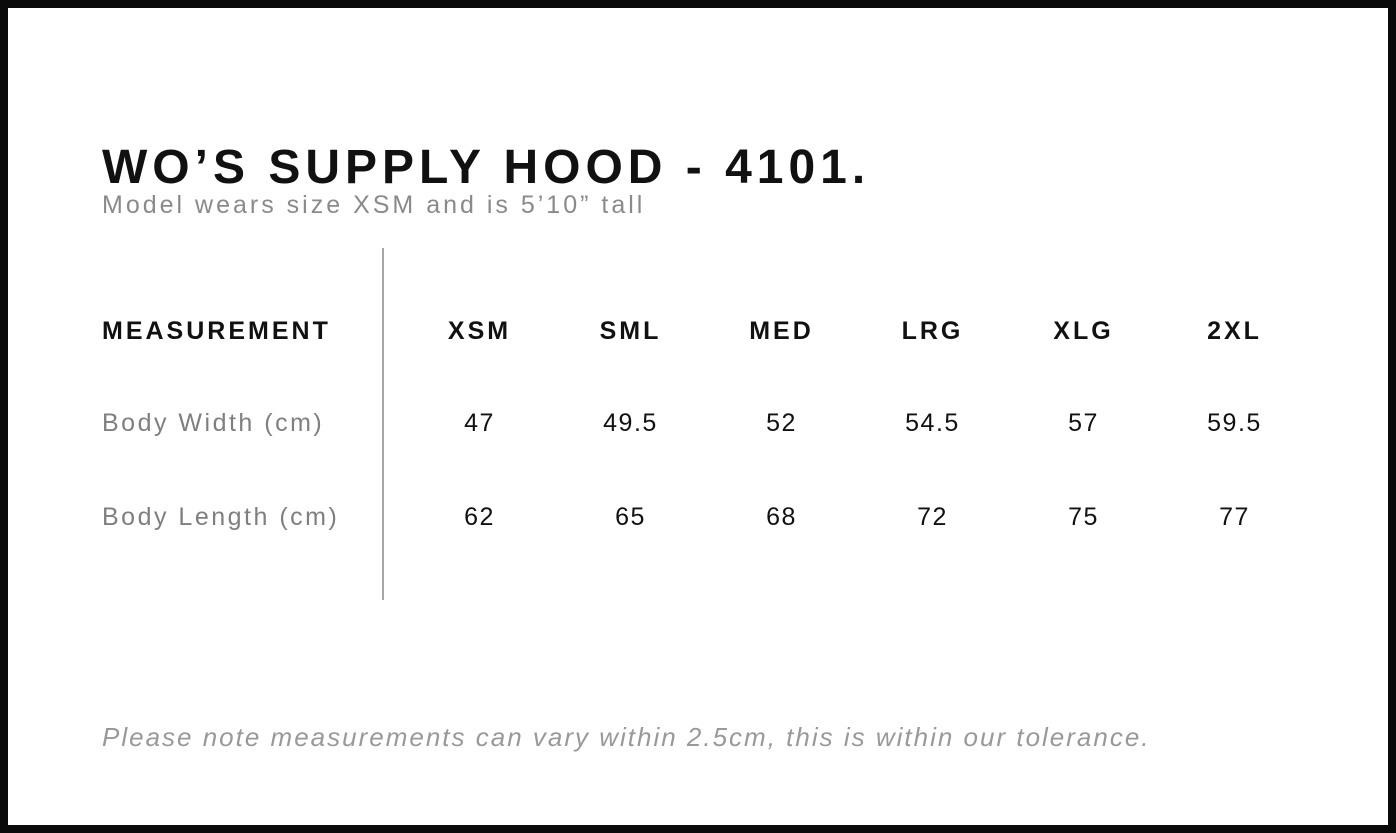  Describe the element at coordinates (932, 423) in the screenshot. I see `body-width-lrg: 54.5` at that location.